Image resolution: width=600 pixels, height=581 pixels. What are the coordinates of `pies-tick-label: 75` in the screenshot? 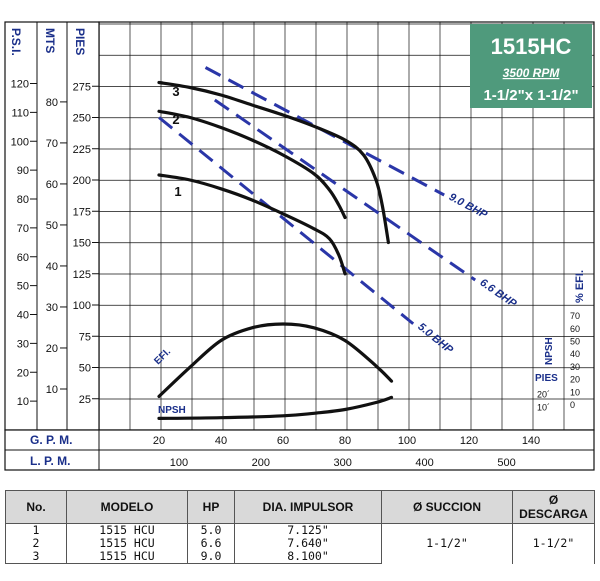 It's located at (85, 337).